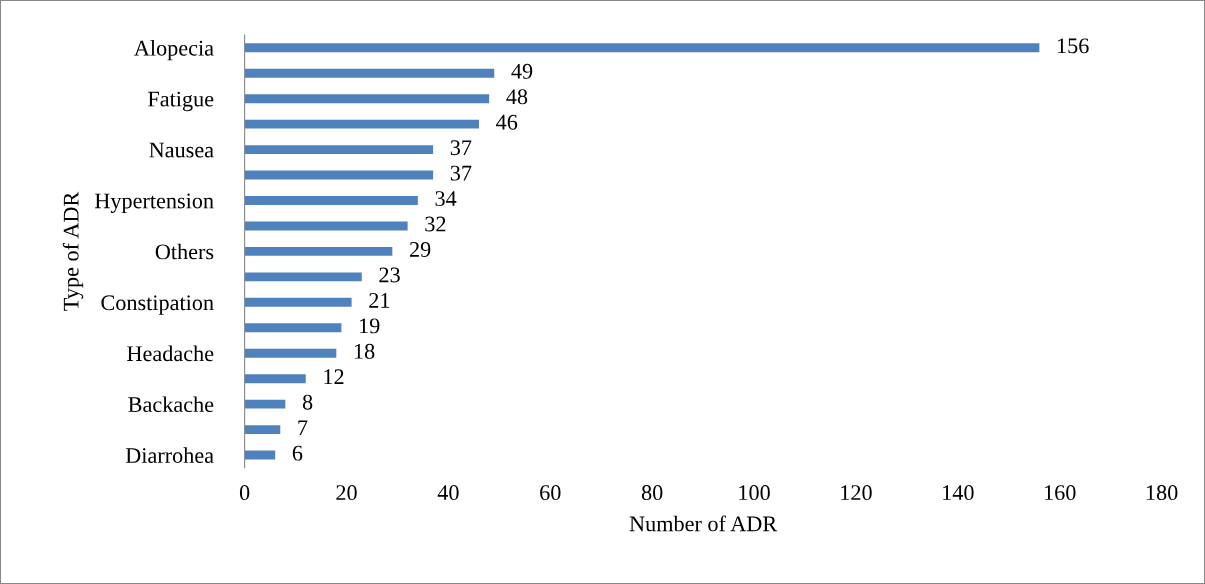  Describe the element at coordinates (379, 300) in the screenshot. I see `data-label: 21` at that location.